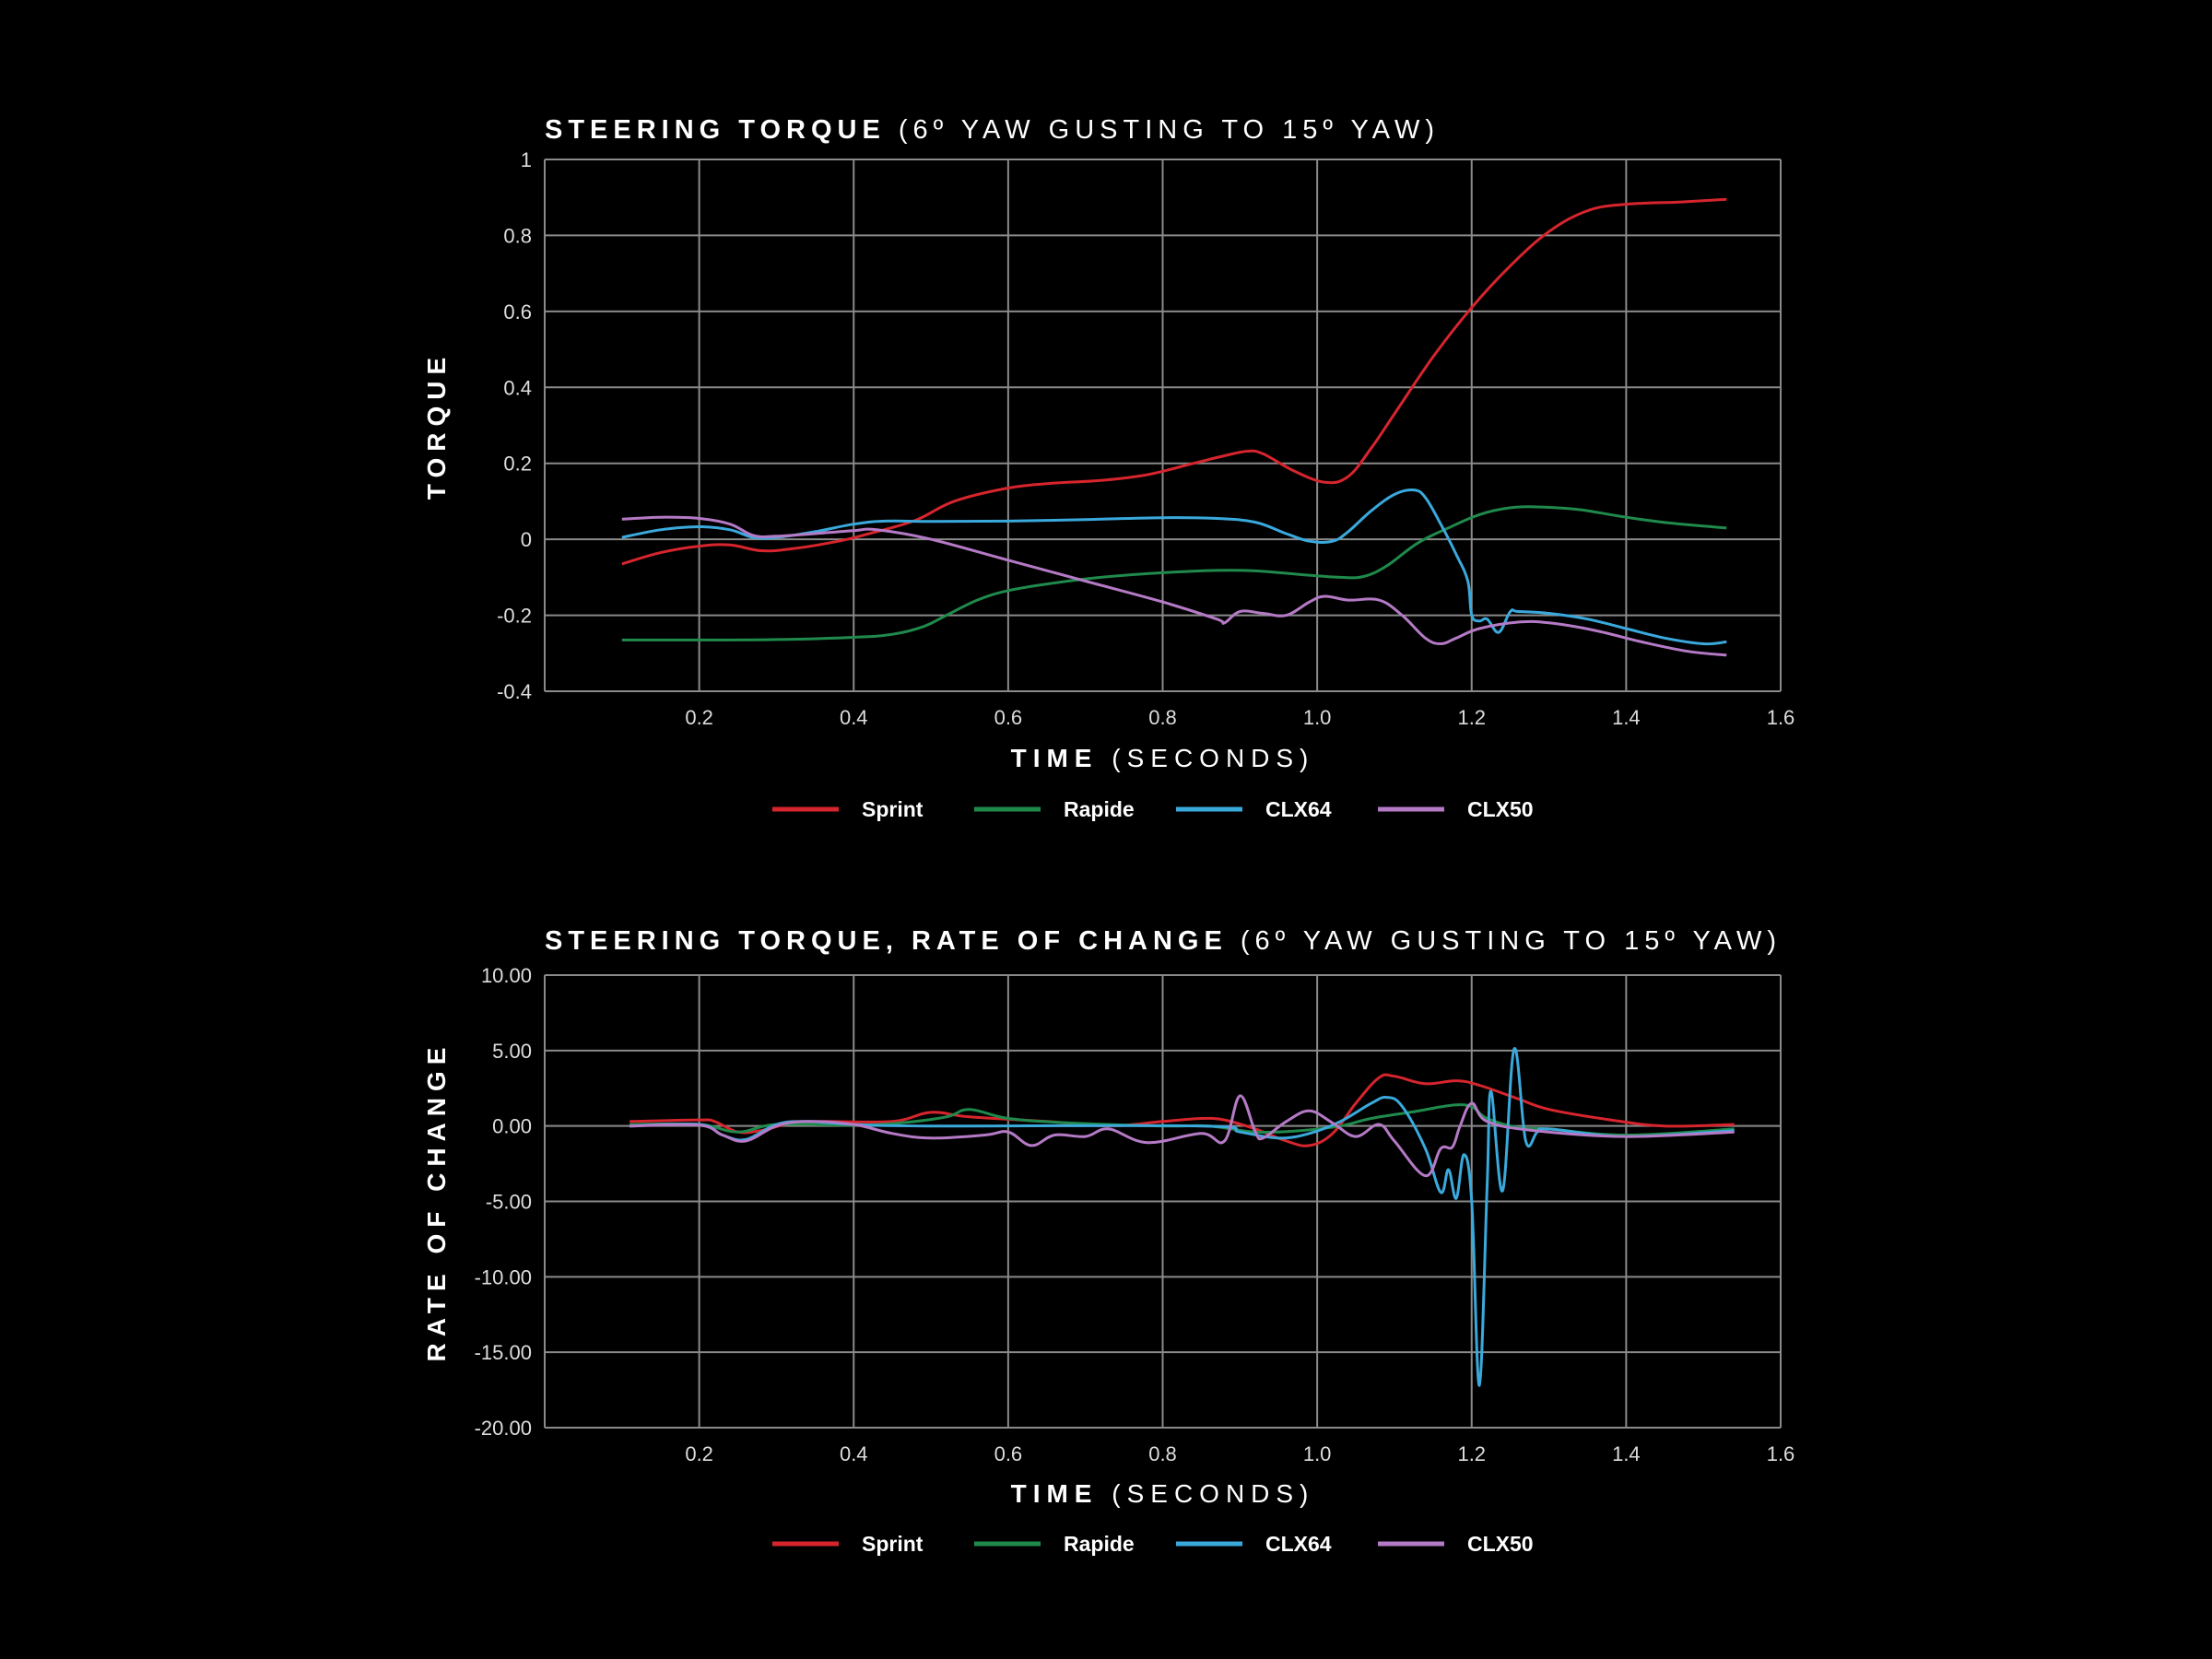 The image size is (2212, 1659). Describe the element at coordinates (514, 616) in the screenshot. I see `y-tick-label: -0.2` at that location.